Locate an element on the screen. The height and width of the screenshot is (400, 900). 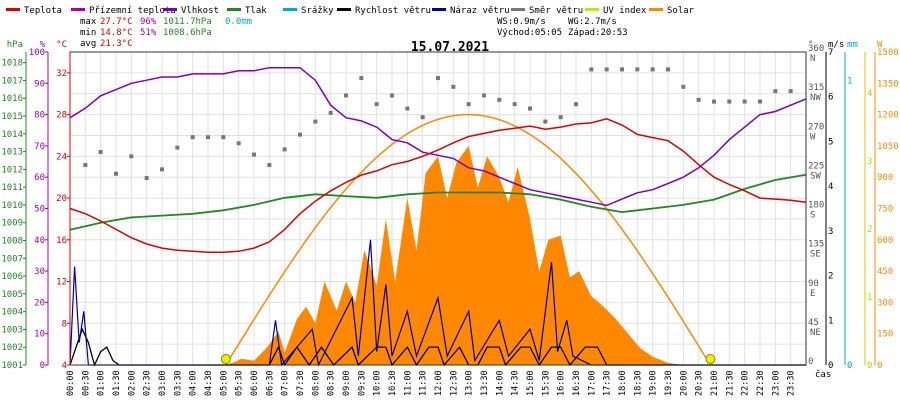
x-tick-label: 07:30 is located at coordinates (301, 383).